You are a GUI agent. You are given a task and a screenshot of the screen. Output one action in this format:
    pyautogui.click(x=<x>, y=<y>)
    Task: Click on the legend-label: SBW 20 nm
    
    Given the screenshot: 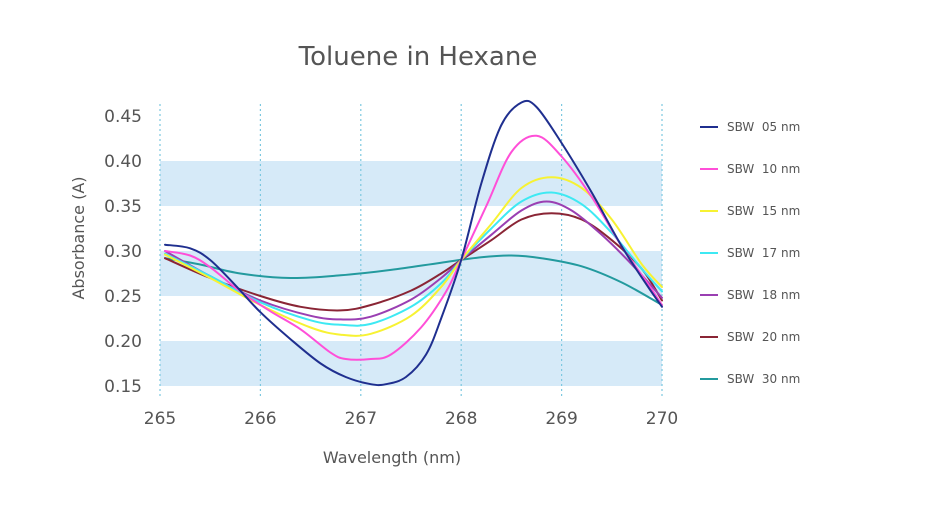 What is the action you would take?
    pyautogui.click(x=763, y=337)
    